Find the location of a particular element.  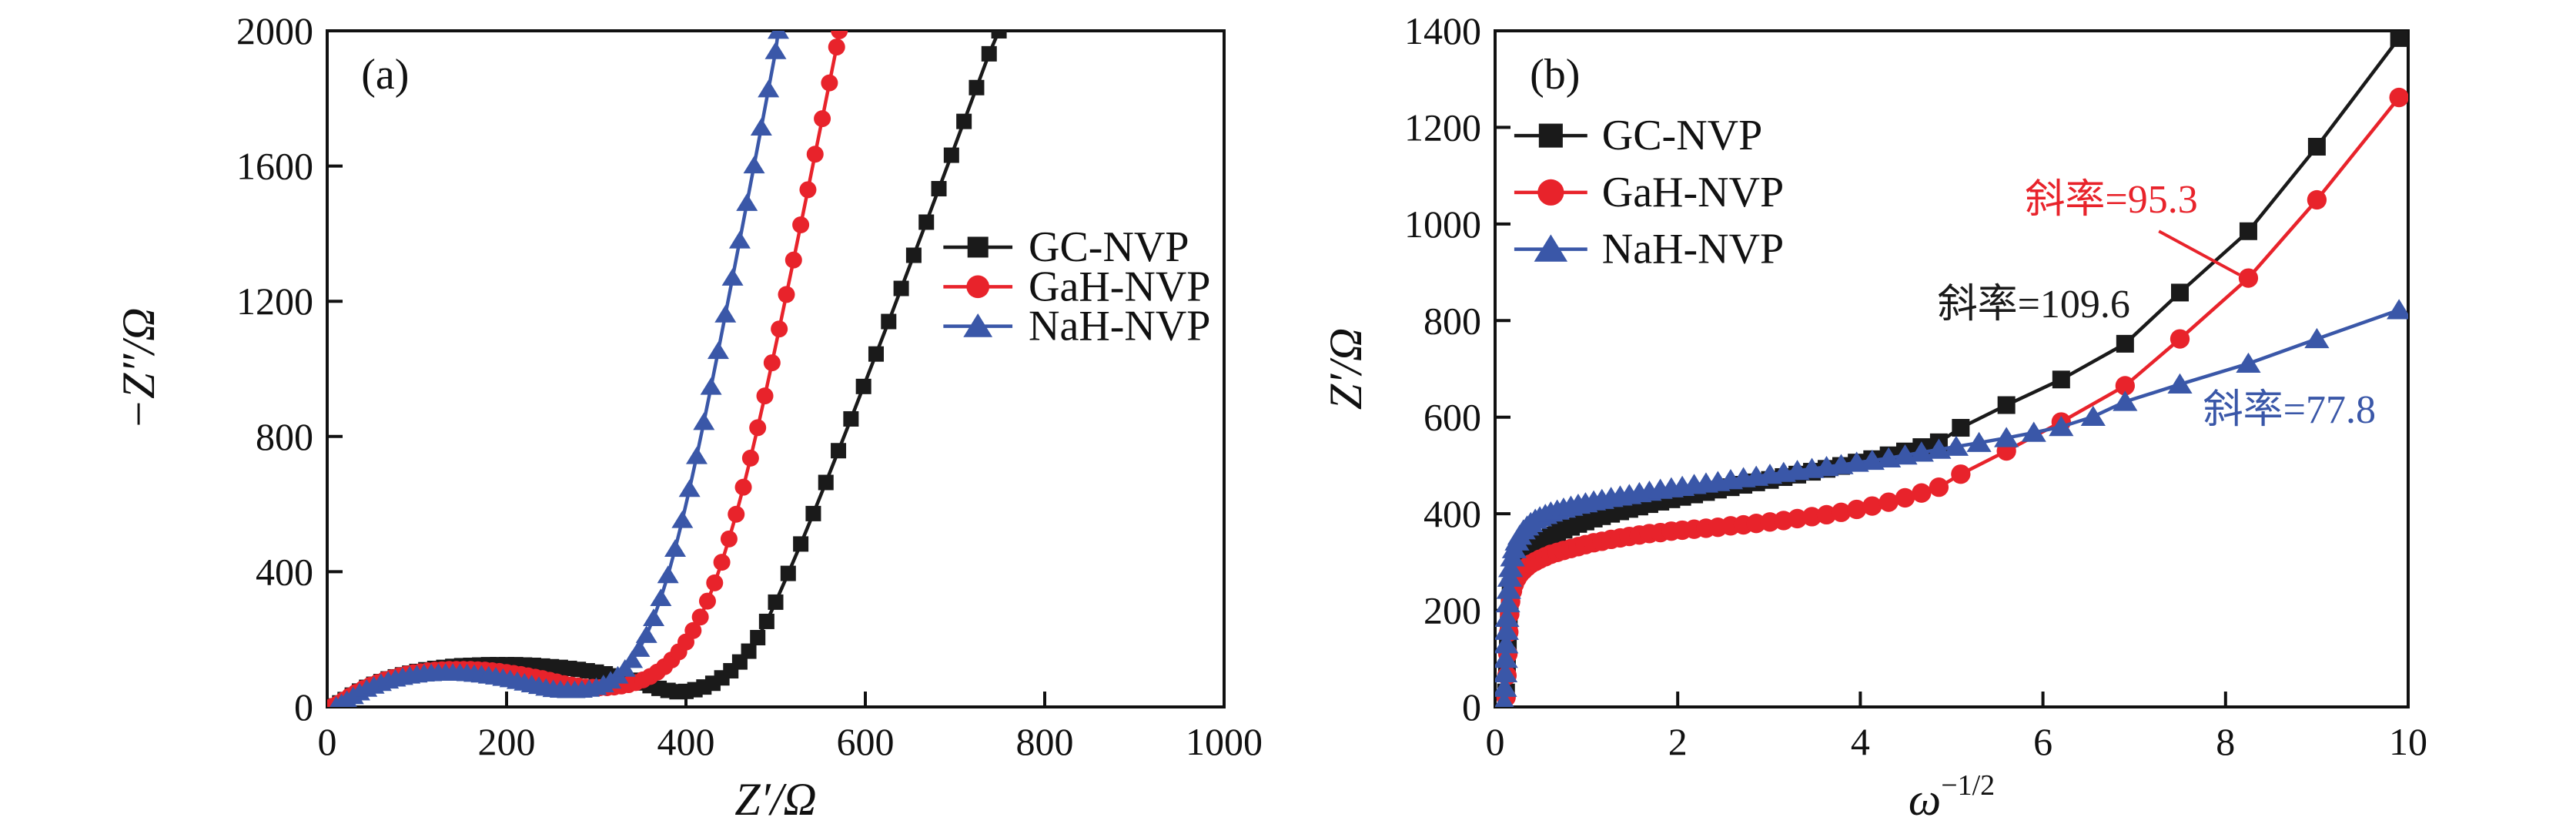

x-tick-label: 0 is located at coordinates (328, 741).